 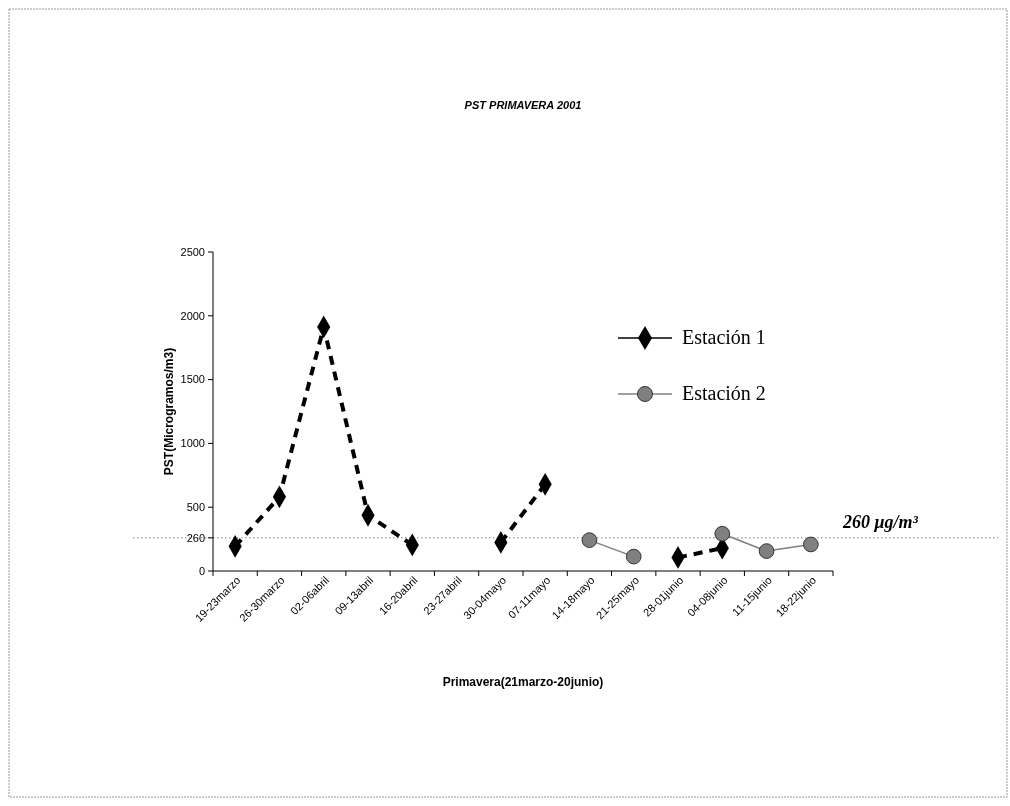 What do you see at coordinates (192, 443) in the screenshot?
I see `y-tick-label: 1000` at bounding box center [192, 443].